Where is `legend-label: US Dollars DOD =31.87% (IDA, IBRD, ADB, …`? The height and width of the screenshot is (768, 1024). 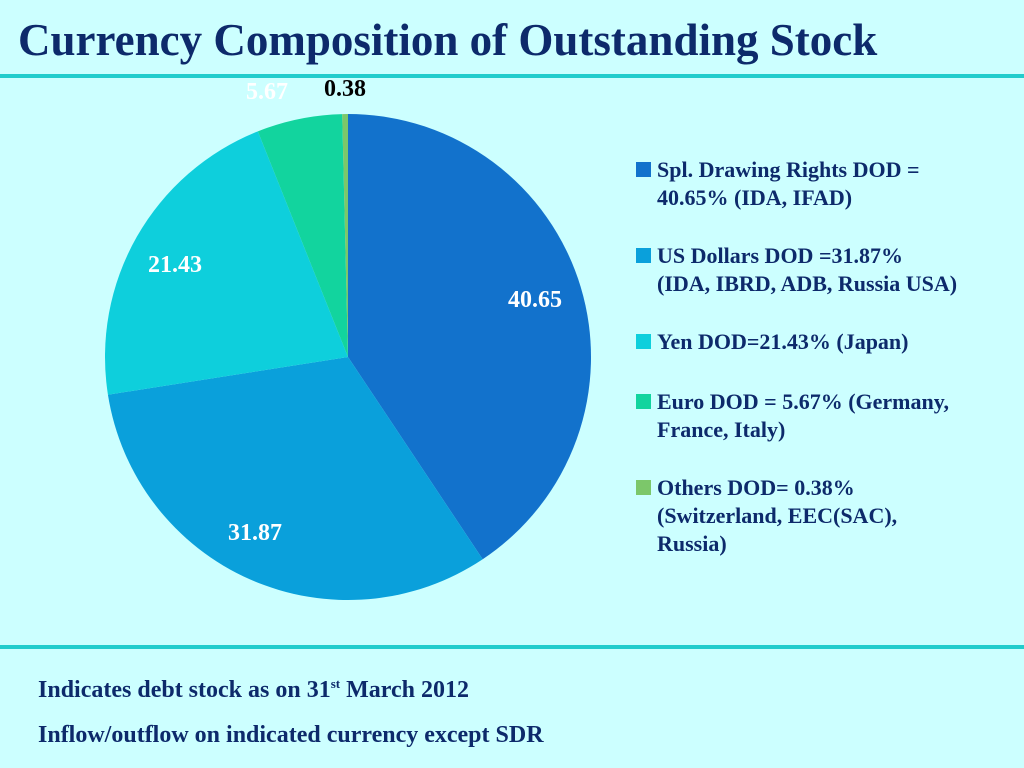
legend-label: US Dollars DOD =31.87% (IDA, IBRD, ADB, … is located at coordinates (807, 269).